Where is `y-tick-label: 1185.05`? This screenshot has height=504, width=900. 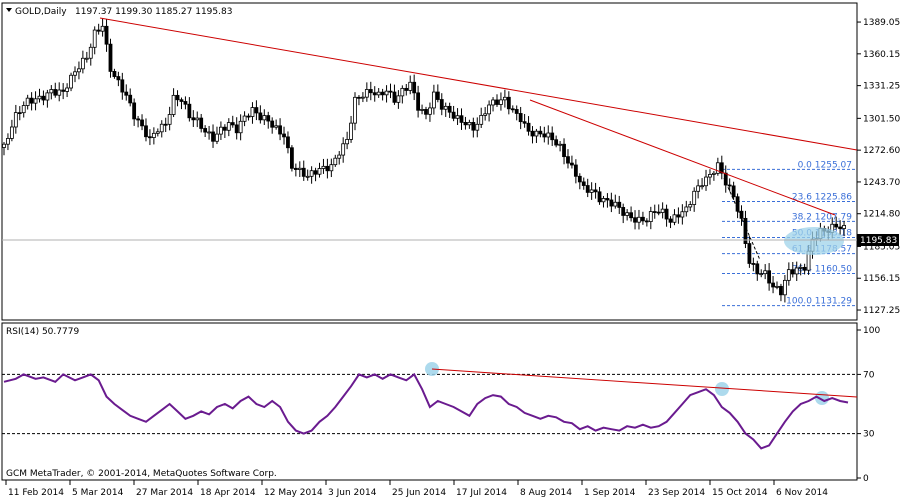 y-tick-label: 1185.05 is located at coordinates (881, 247).